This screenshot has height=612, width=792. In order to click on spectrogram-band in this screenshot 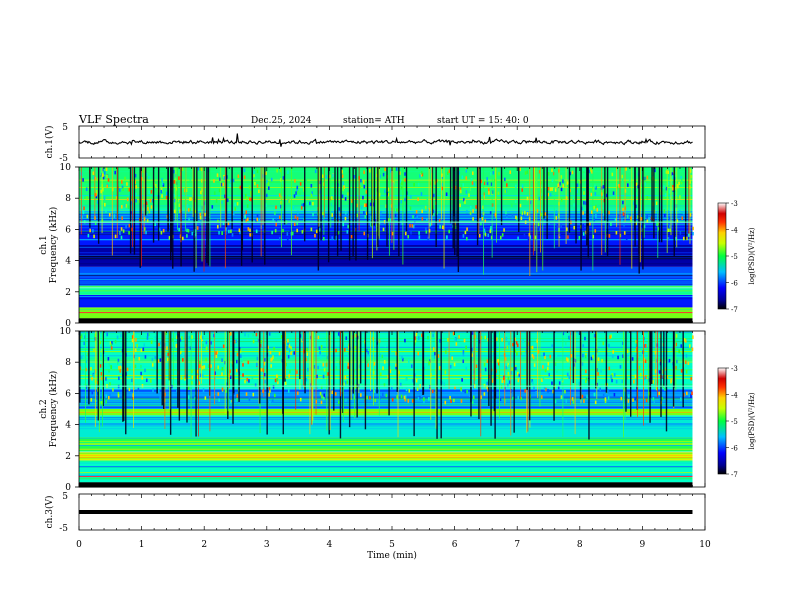, I will do `click(386, 290)`.